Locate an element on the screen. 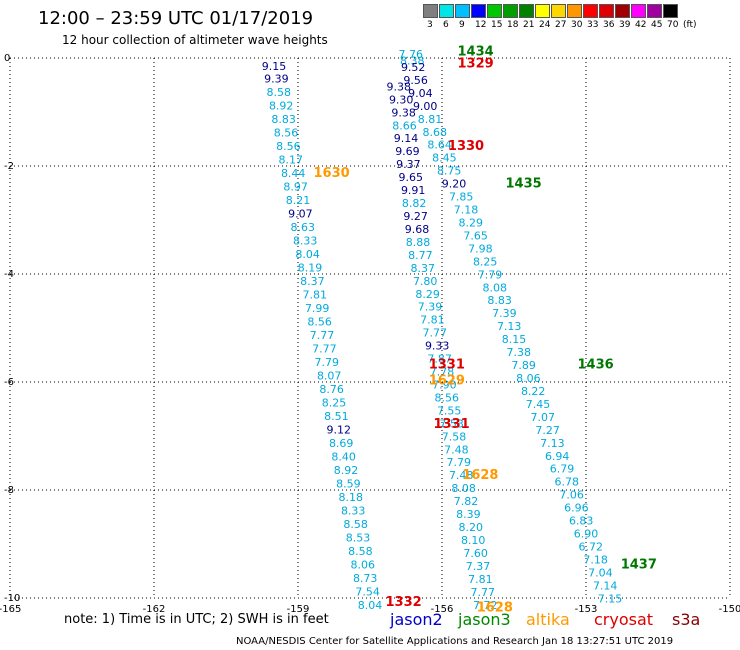 The width and height of the screenshot is (740, 650). legend-label: 33 is located at coordinates (593, 25).